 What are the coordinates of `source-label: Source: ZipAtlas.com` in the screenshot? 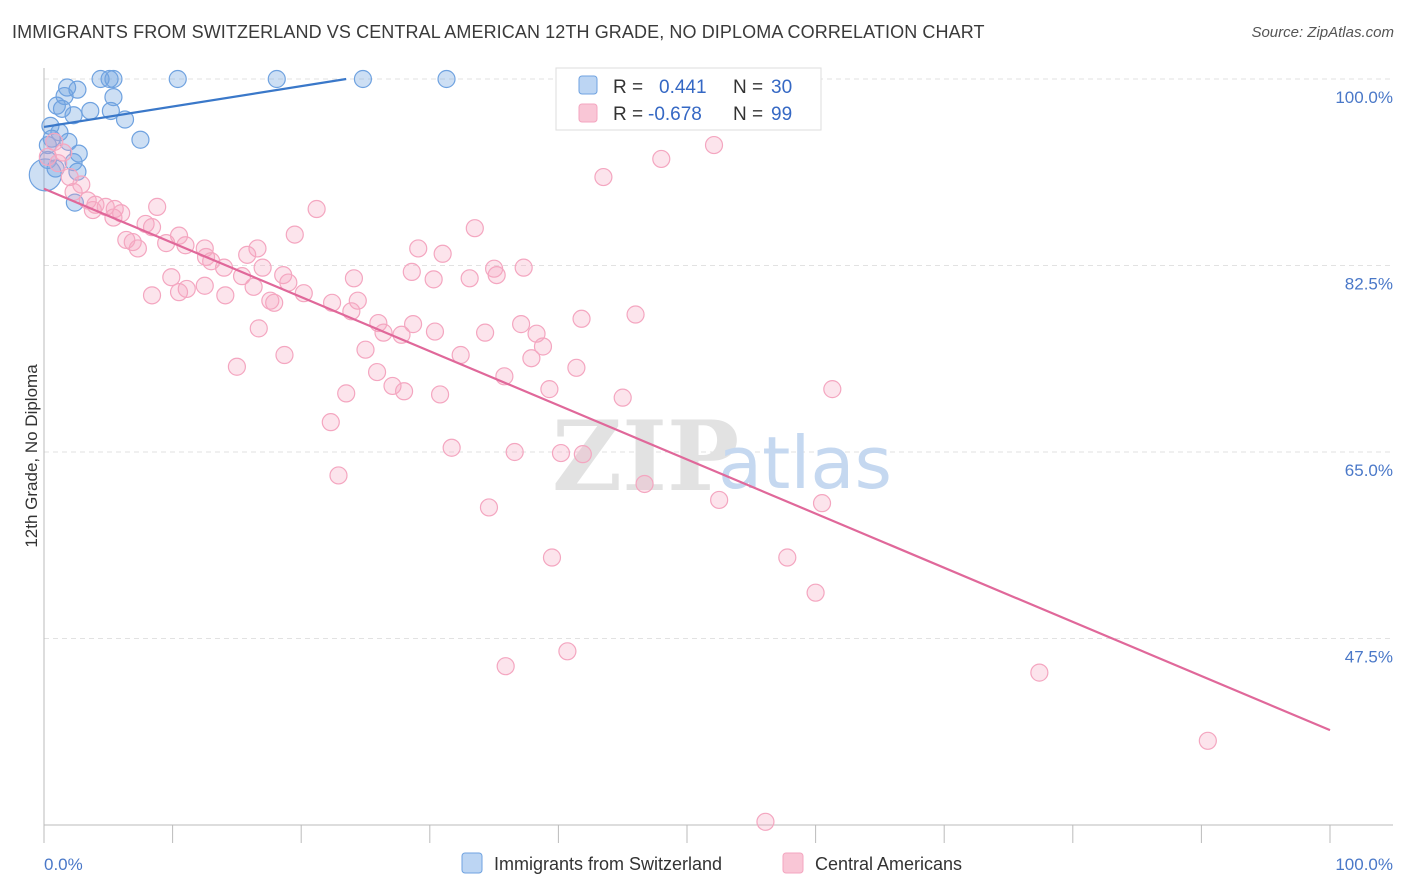 It's located at (1322, 32).